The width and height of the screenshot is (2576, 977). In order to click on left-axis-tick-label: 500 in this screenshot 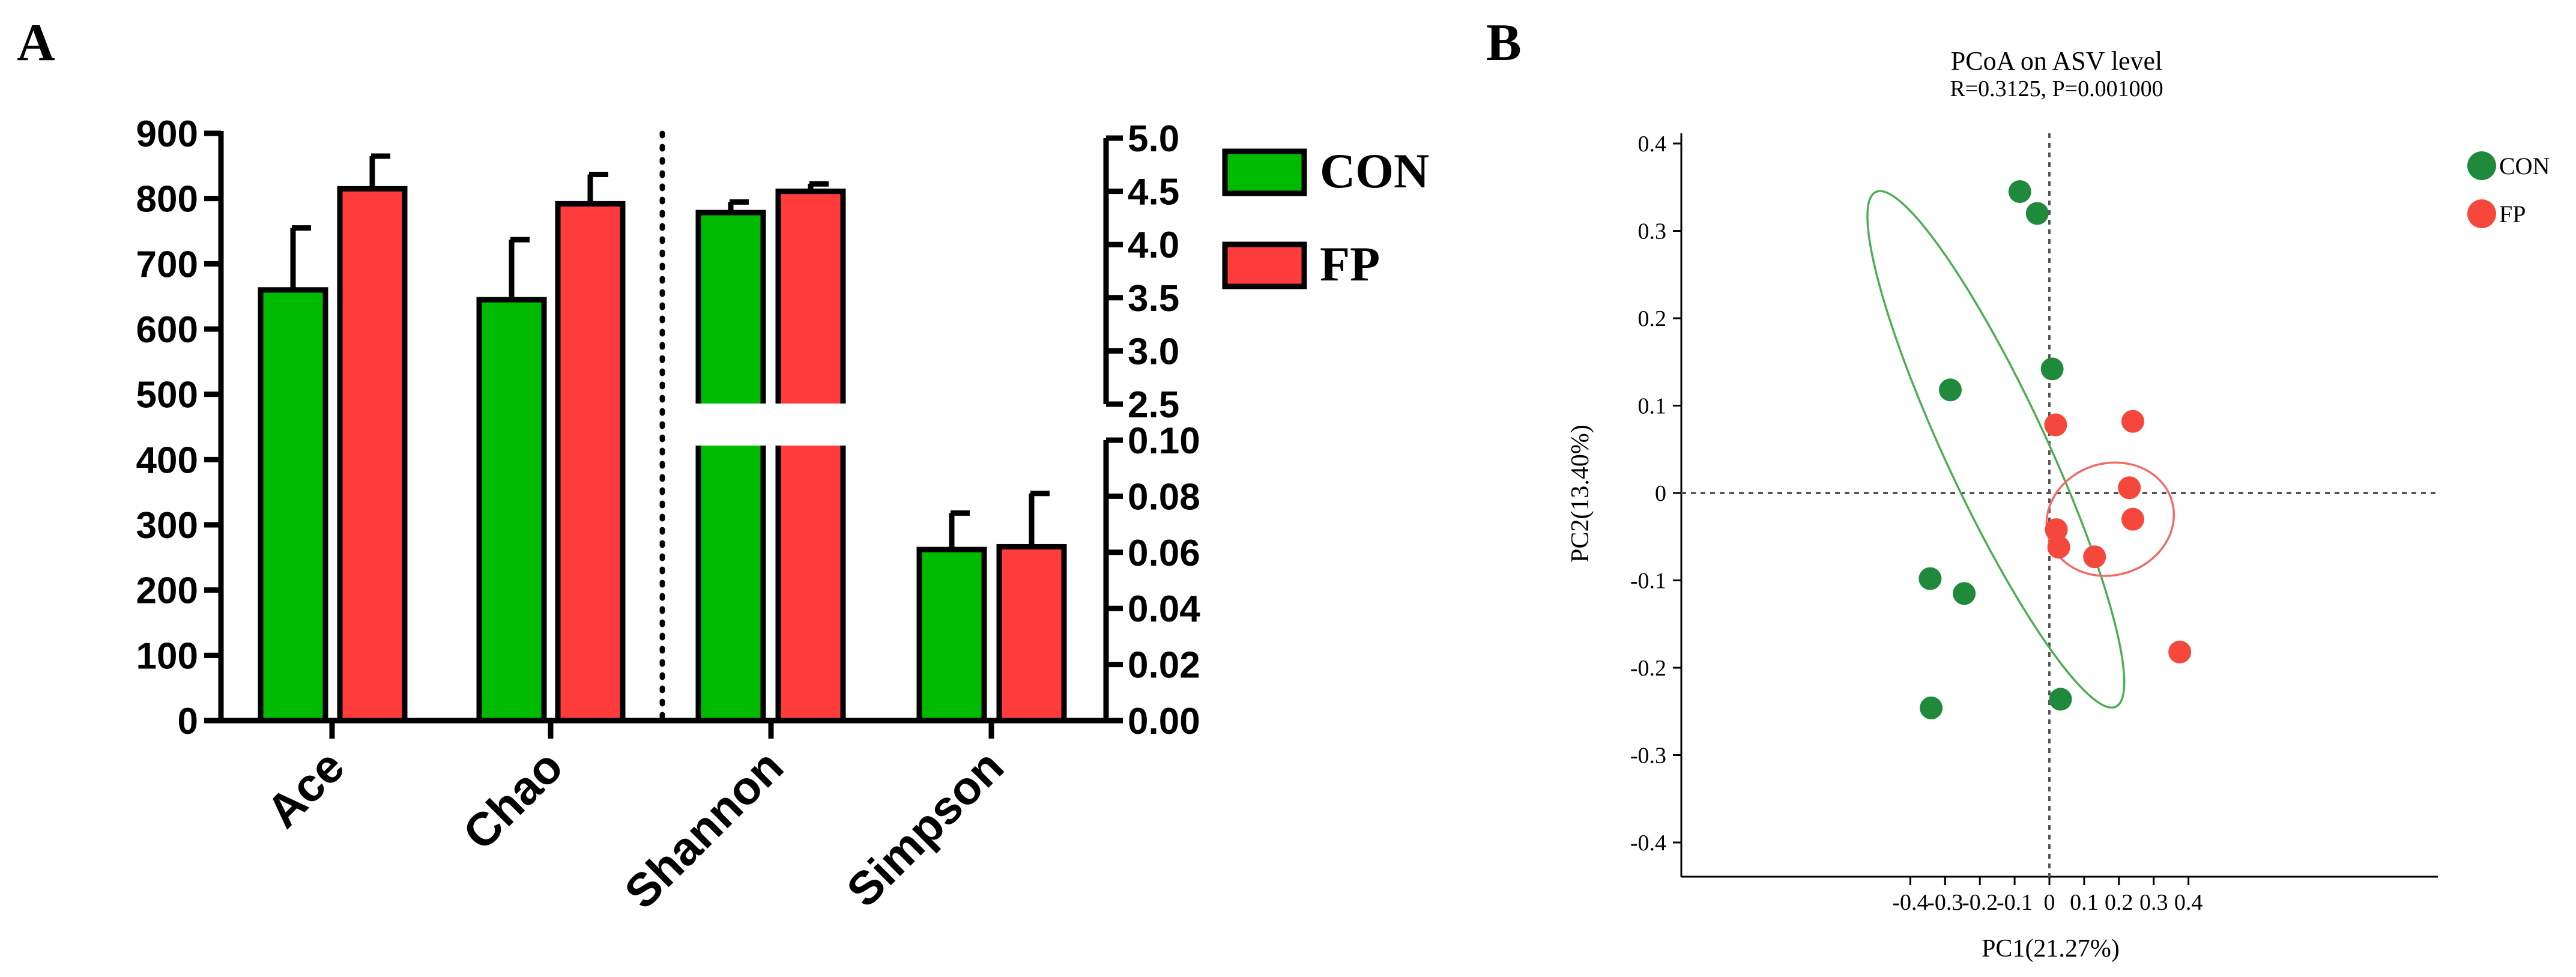, I will do `click(167, 396)`.